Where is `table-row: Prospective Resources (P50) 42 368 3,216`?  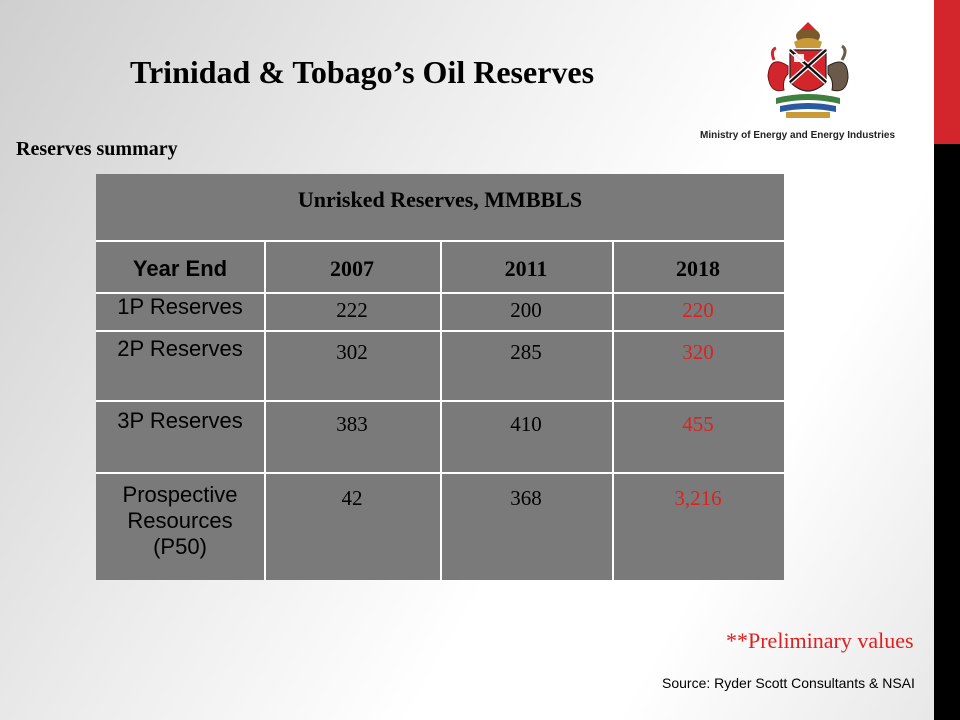
table-row: Prospective Resources (P50) 42 368 3,216 is located at coordinates (440, 529).